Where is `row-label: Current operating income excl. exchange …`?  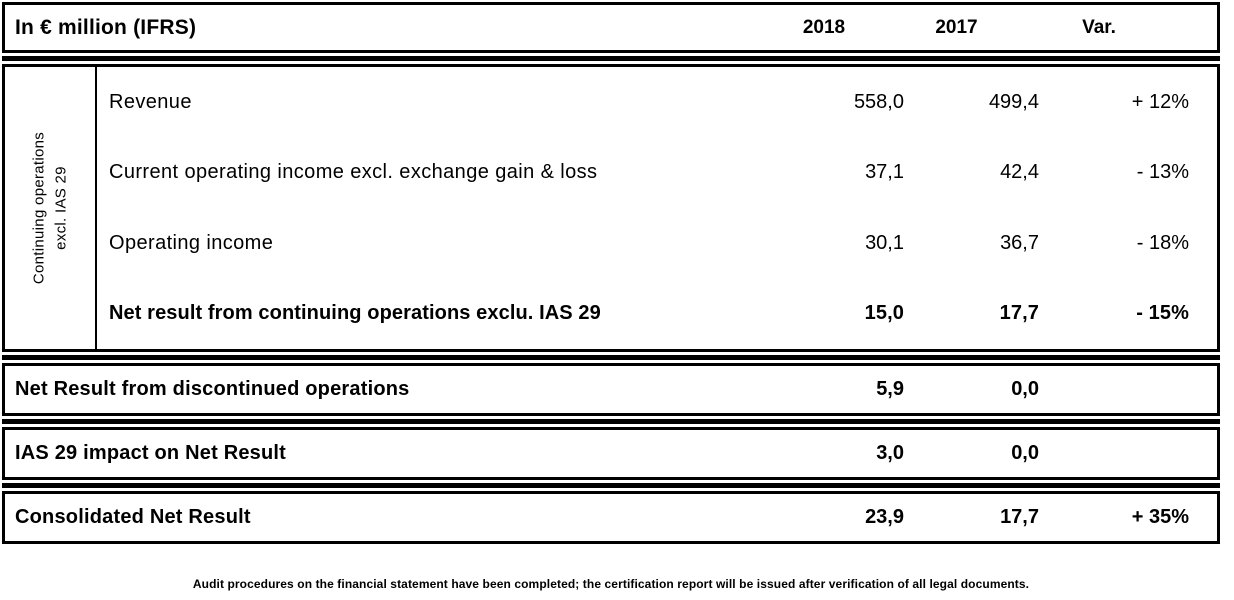
row-label: Current operating income excl. exchange … is located at coordinates (353, 172).